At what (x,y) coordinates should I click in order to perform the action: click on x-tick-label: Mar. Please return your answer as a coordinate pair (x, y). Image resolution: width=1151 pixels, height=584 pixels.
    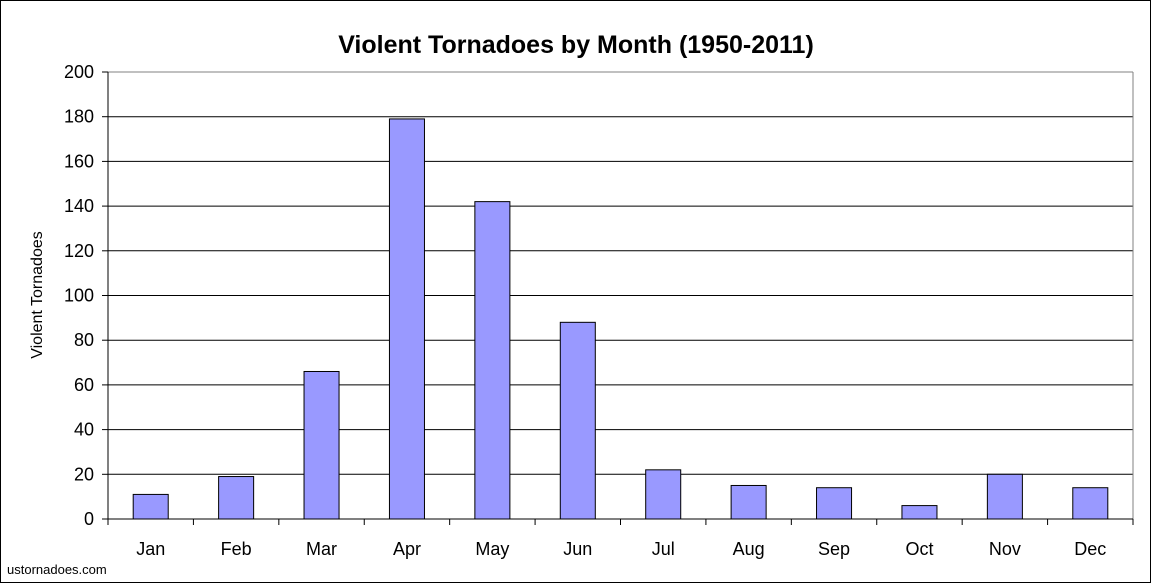
    Looking at the image, I should click on (321, 549).